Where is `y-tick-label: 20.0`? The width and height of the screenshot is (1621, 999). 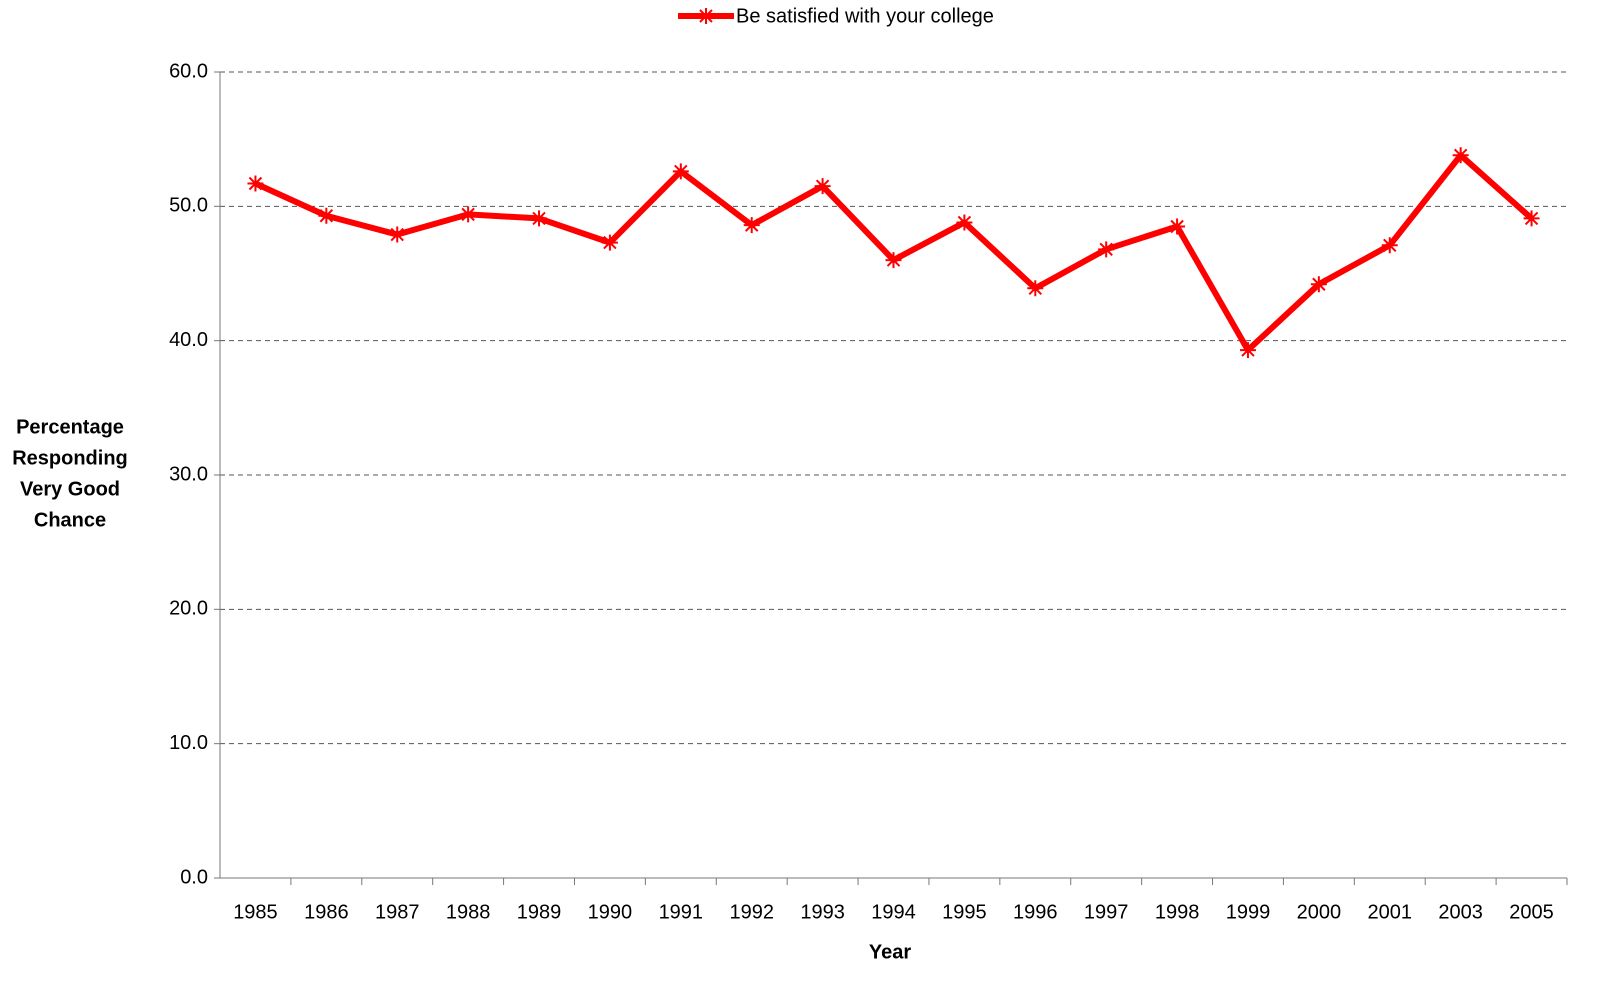
y-tick-label: 20.0 is located at coordinates (188, 609).